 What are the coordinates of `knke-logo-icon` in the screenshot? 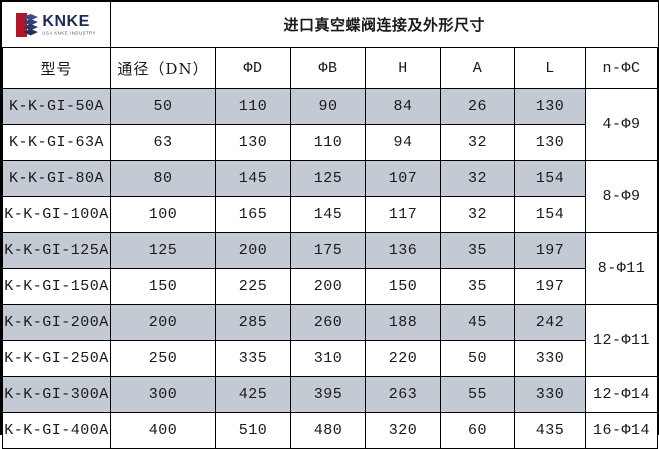 It's located at (27, 24).